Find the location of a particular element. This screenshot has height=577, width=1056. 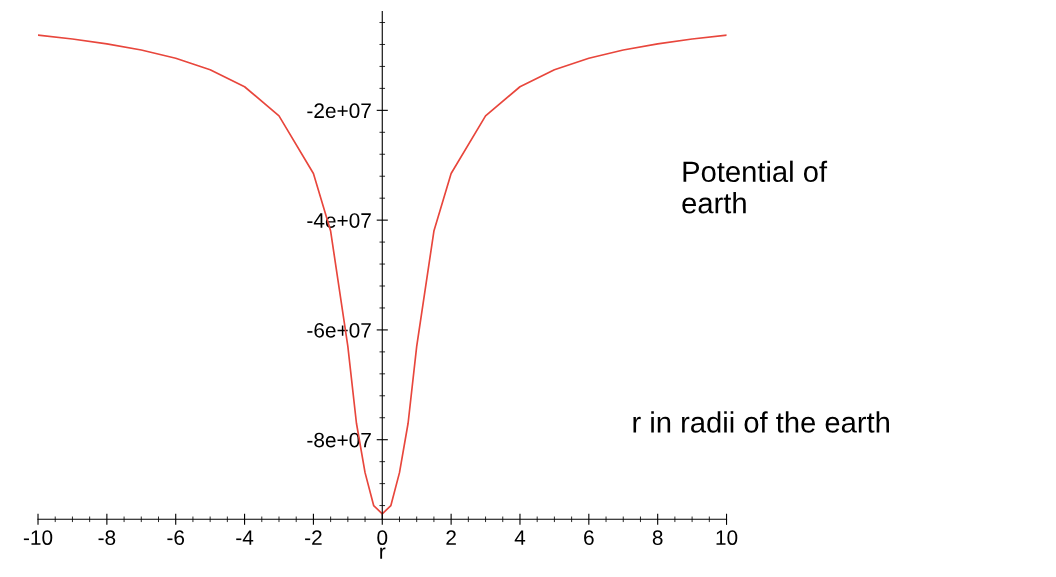

x-tick-label: 4 is located at coordinates (520, 537).